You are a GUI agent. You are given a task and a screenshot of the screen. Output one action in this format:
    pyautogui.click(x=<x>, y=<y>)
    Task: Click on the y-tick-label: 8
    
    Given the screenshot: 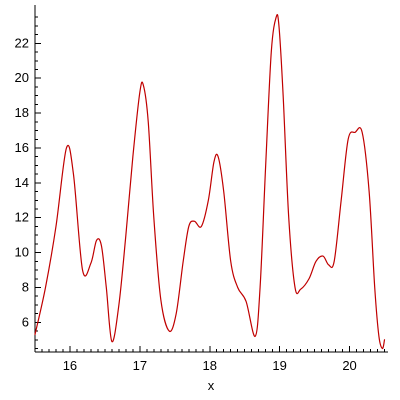 What is the action you would take?
    pyautogui.click(x=25, y=286)
    